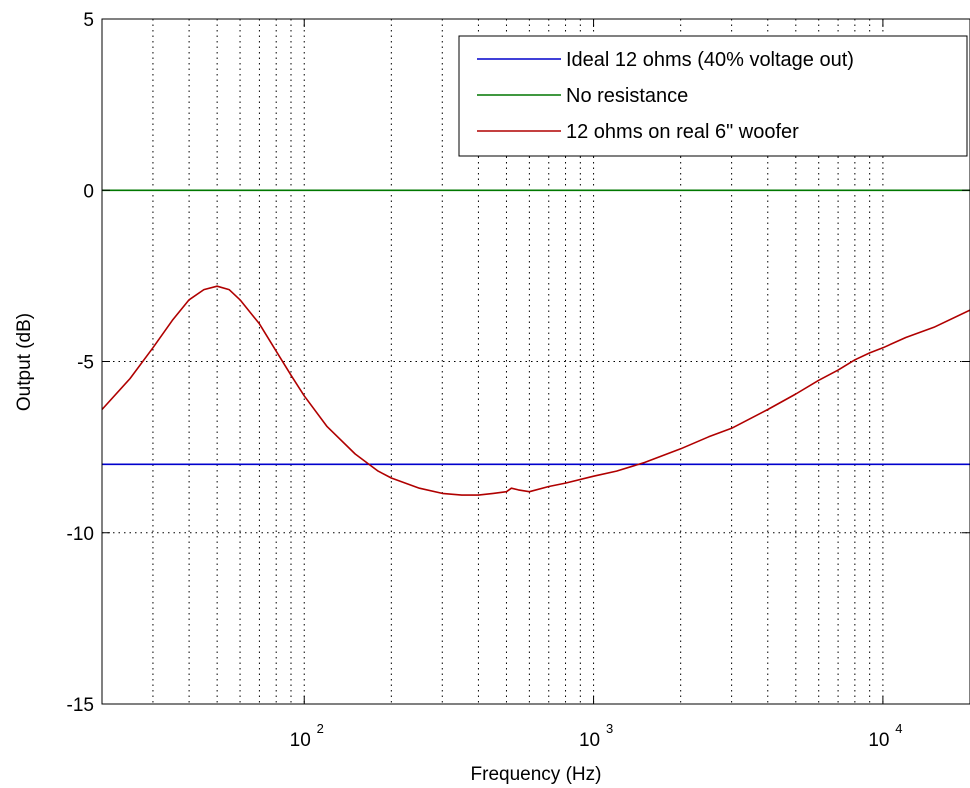 This screenshot has height=788, width=970. Describe the element at coordinates (710, 60) in the screenshot. I see `legend-entry-1: Ideal 12 ohms (40% voltage out)` at that location.